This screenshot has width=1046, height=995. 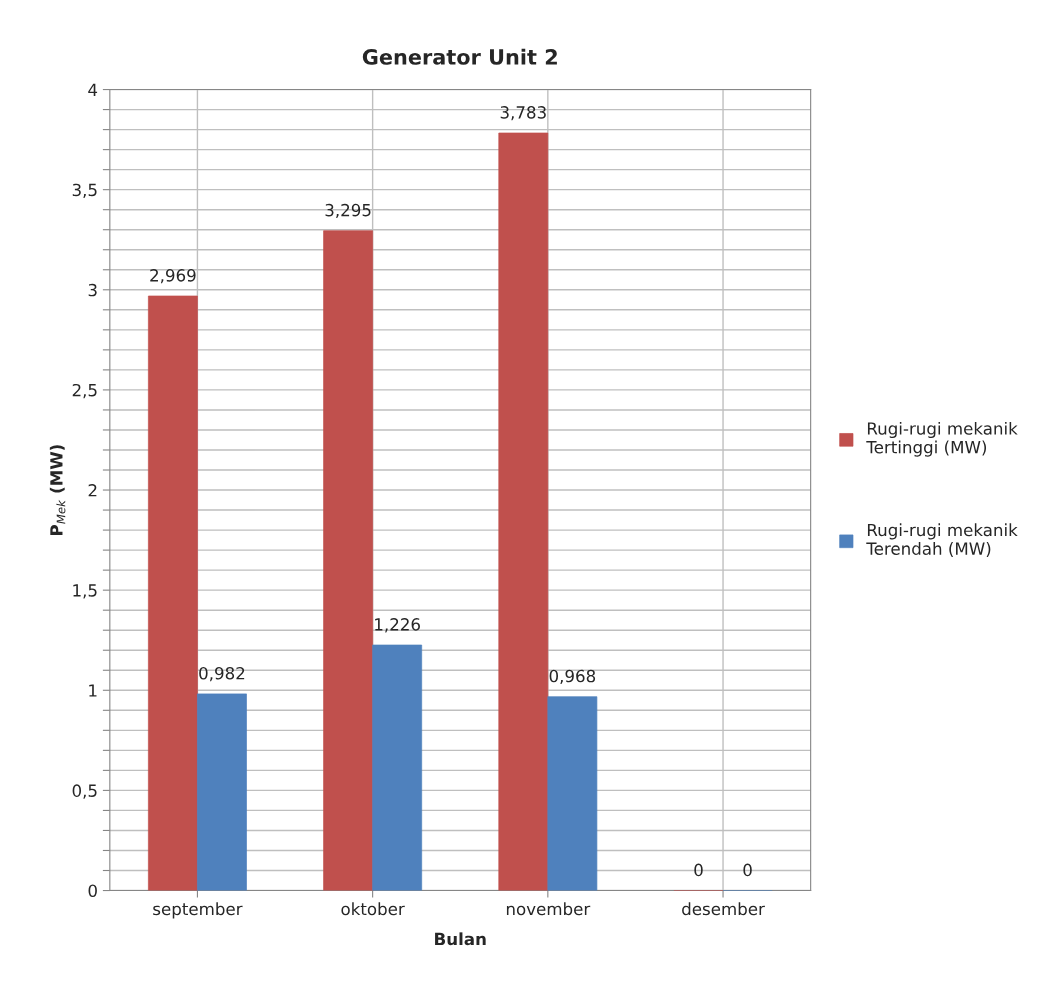 What do you see at coordinates (723, 909) in the screenshot?
I see `x-tick-label: desember` at bounding box center [723, 909].